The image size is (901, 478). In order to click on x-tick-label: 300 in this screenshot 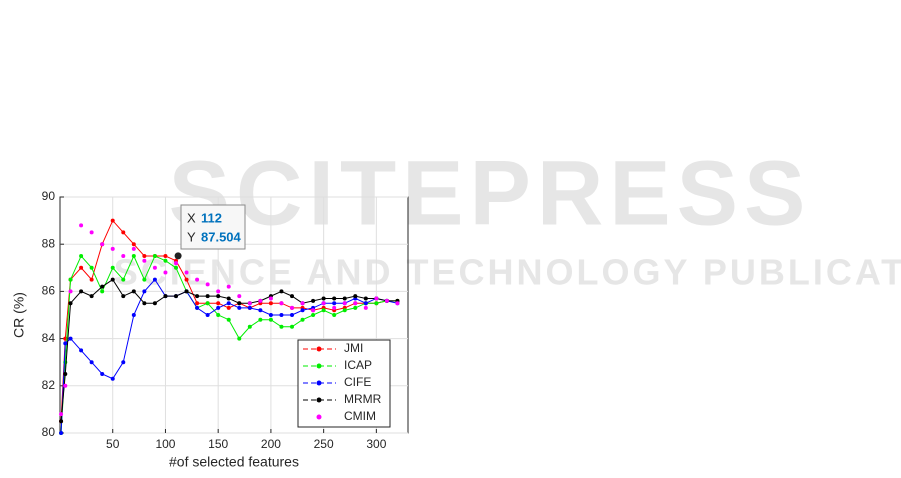, I will do `click(376, 444)`.